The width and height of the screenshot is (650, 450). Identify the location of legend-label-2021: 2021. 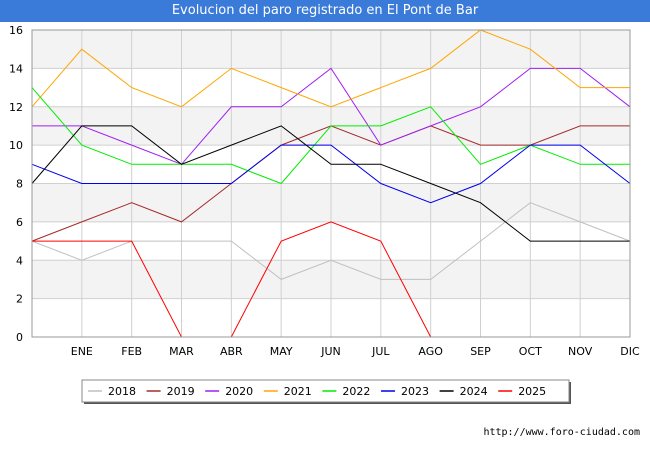
(298, 391).